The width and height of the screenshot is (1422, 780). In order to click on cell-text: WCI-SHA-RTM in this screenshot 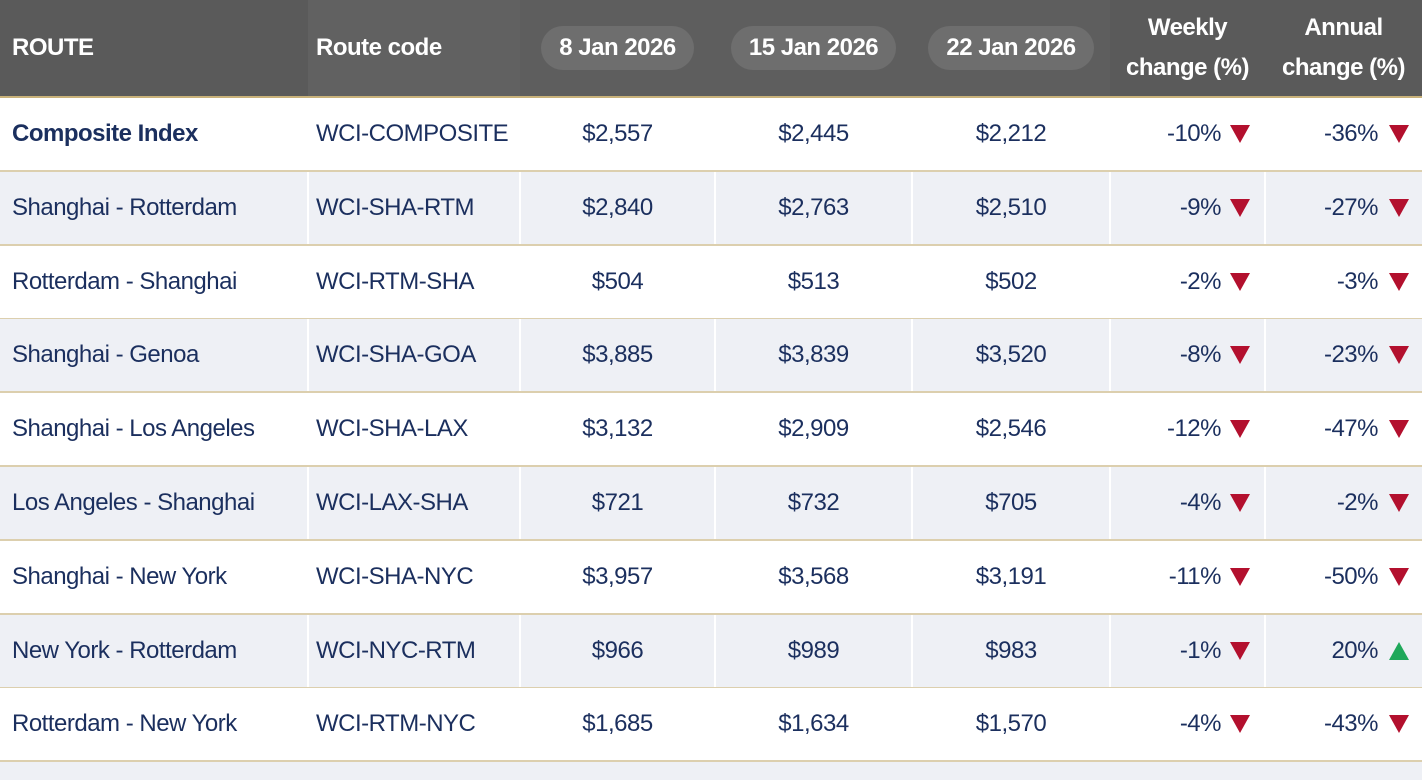, I will do `click(395, 207)`.